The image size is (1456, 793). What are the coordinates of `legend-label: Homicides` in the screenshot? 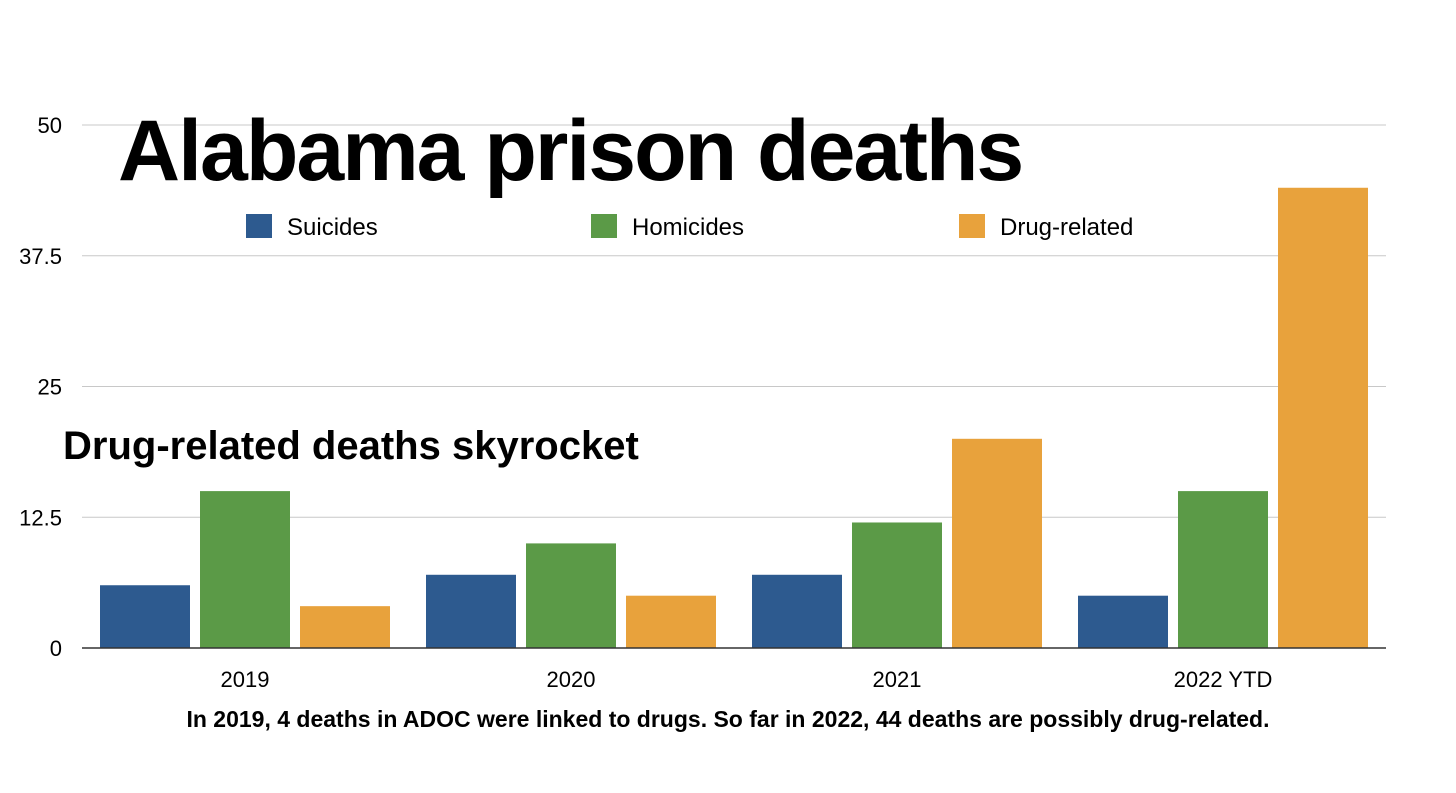 It's located at (688, 227).